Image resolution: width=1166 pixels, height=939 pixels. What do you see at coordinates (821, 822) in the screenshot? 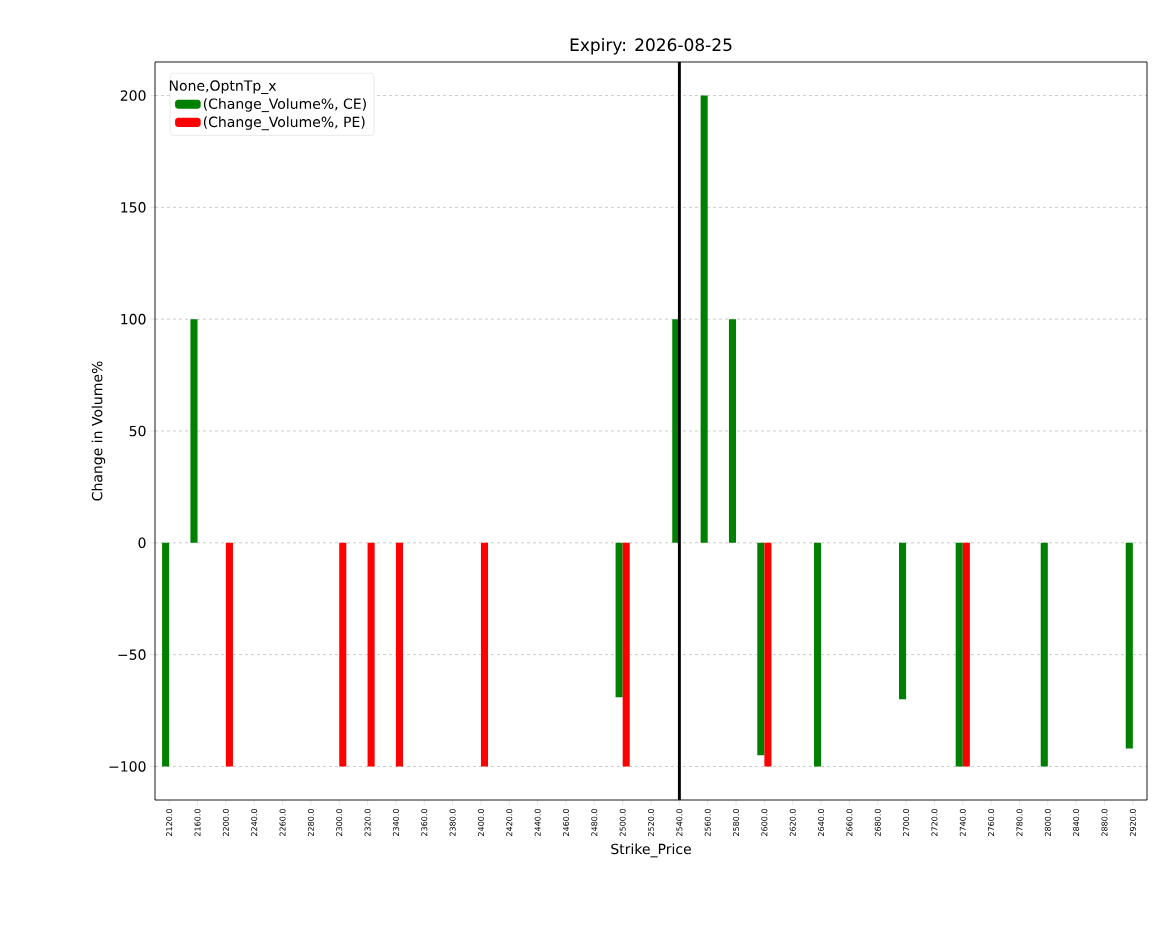
I see `x-tick-label: 2640.0` at bounding box center [821, 822].